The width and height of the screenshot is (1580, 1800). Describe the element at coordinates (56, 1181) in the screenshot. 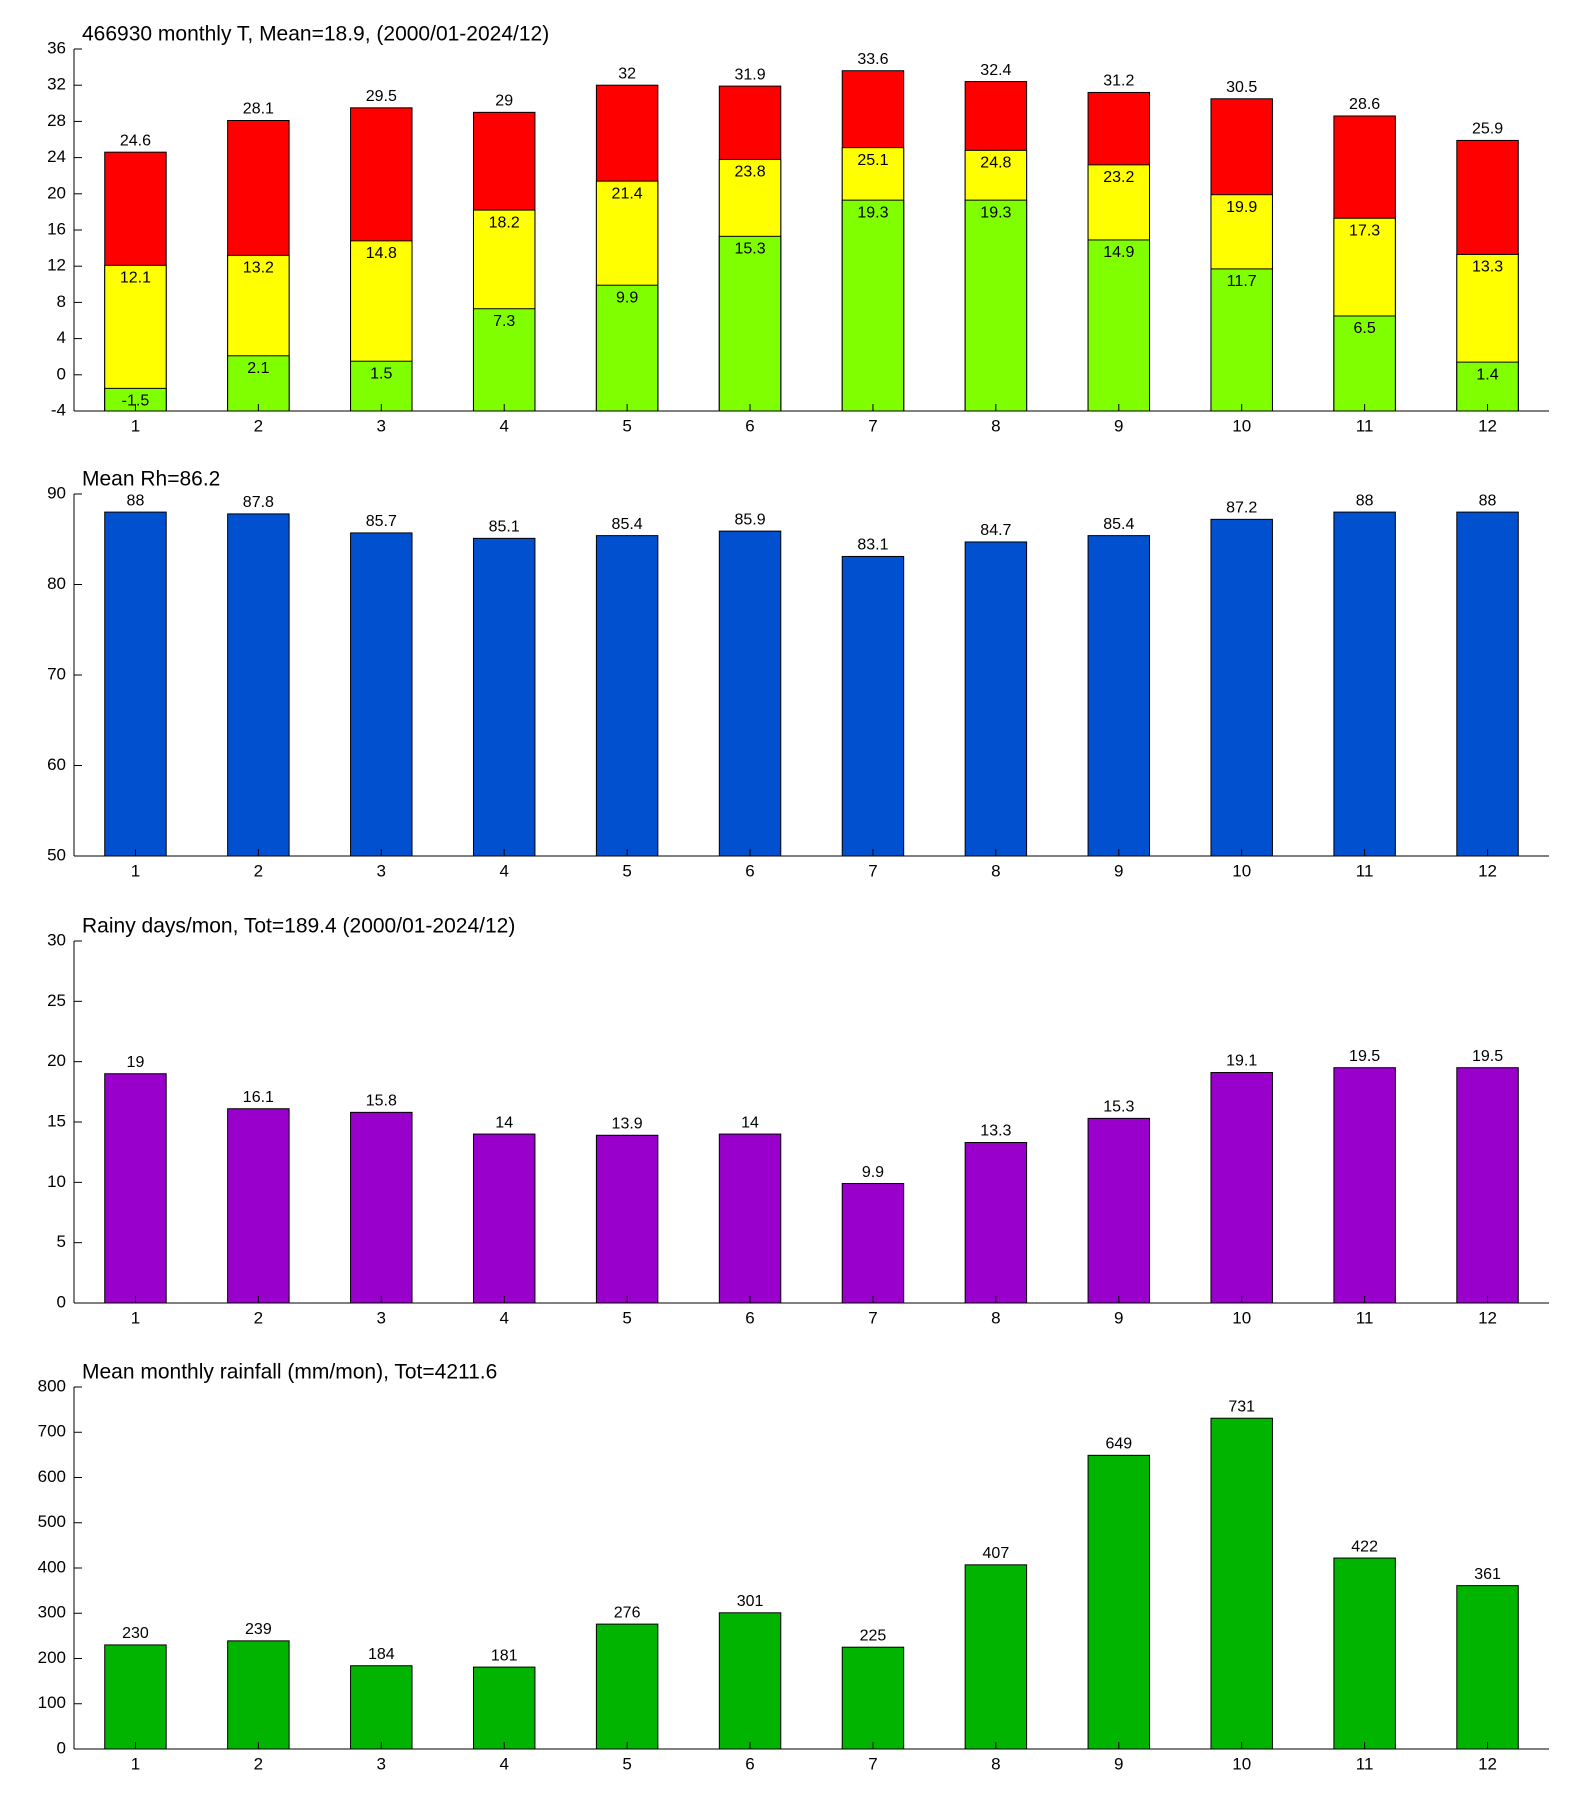

I see `y-tick-label: 10` at that location.